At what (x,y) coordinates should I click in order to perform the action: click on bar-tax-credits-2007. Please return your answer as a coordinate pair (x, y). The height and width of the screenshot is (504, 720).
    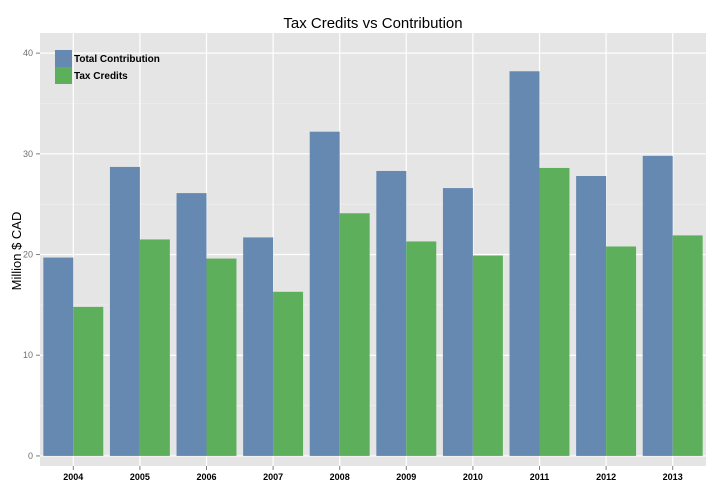
    Looking at the image, I should click on (288, 373).